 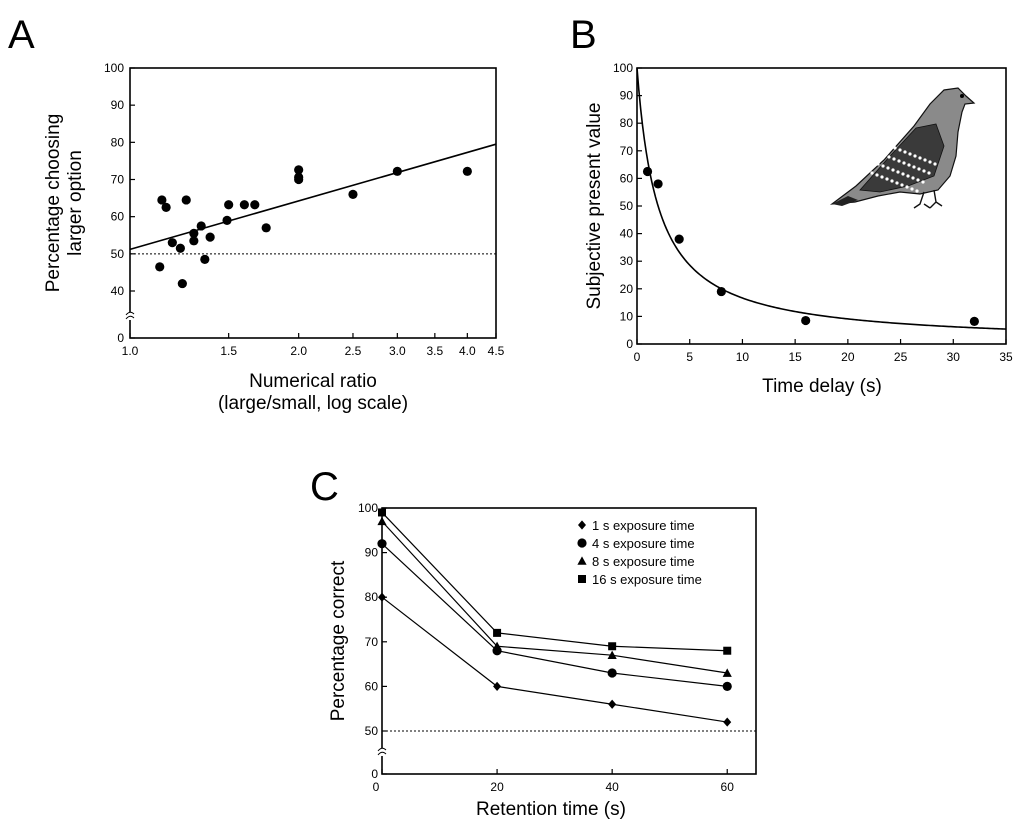 I want to click on y-tick-label: 40, so click(x=118, y=291).